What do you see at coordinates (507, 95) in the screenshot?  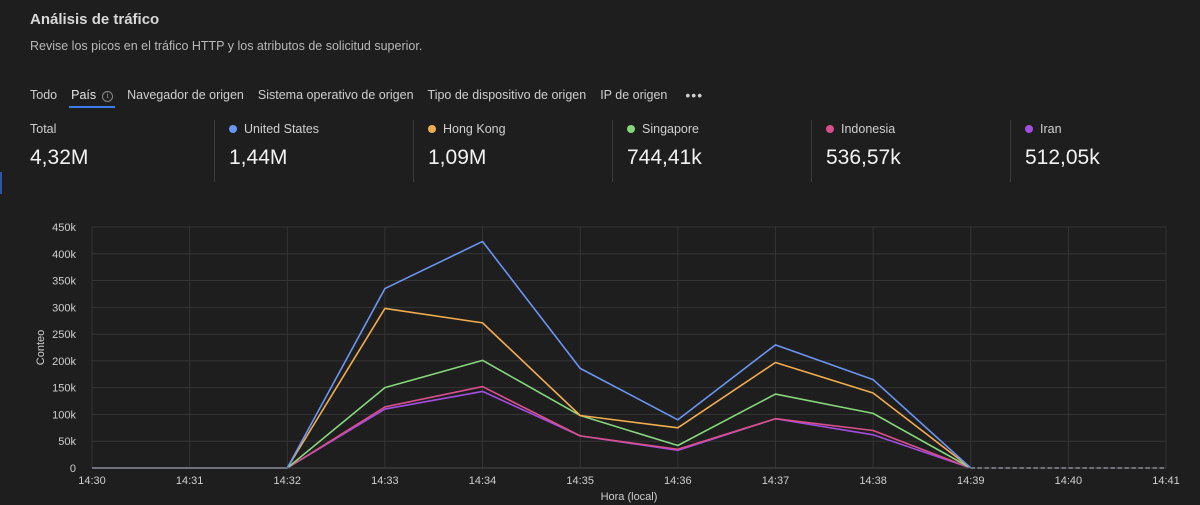 I see `tab-tipo-de-dispositivo-de-origen: Tipo de dispositivo de origen` at bounding box center [507, 95].